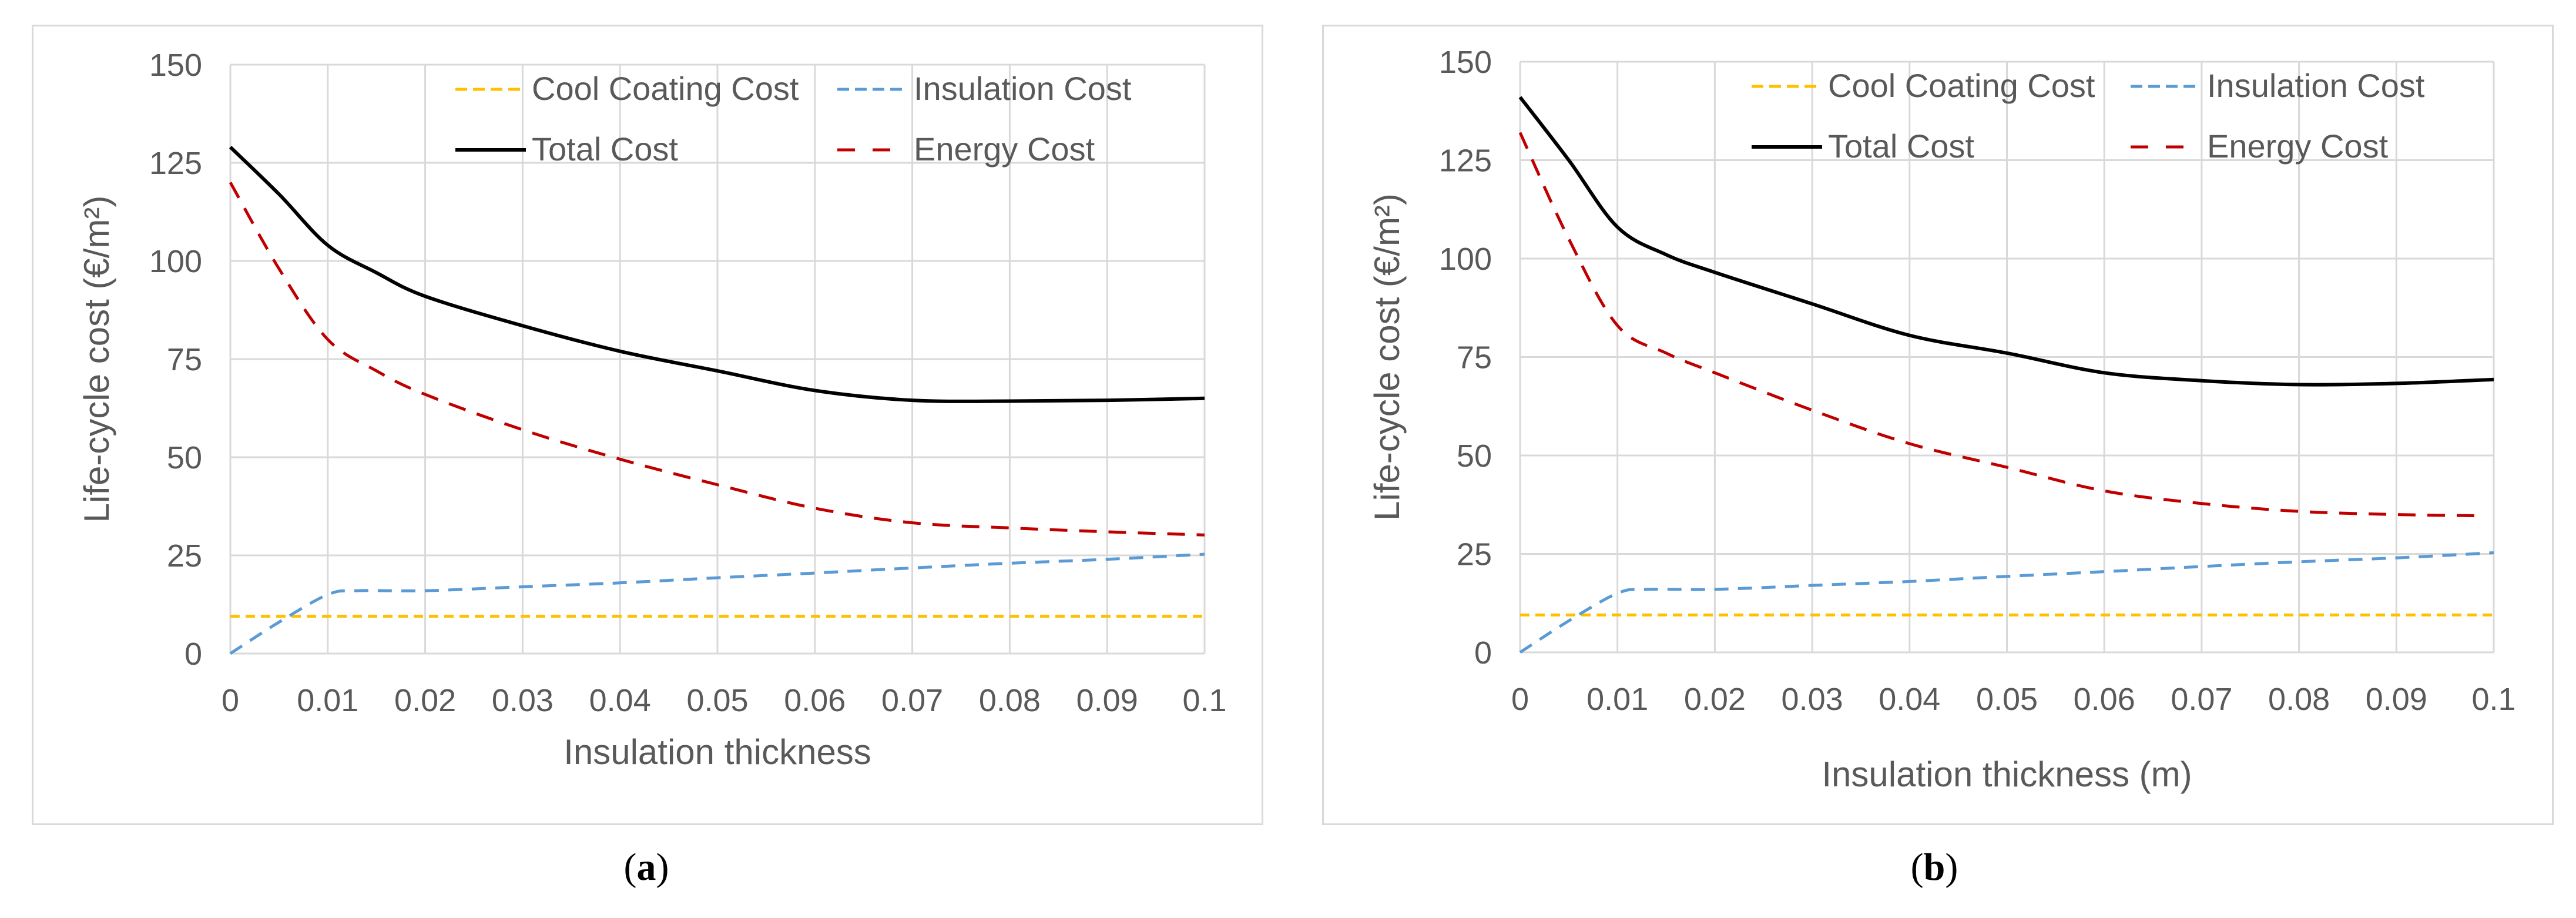  Describe the element at coordinates (718, 752) in the screenshot. I see `x-axis-title: Insulation thickness` at that location.